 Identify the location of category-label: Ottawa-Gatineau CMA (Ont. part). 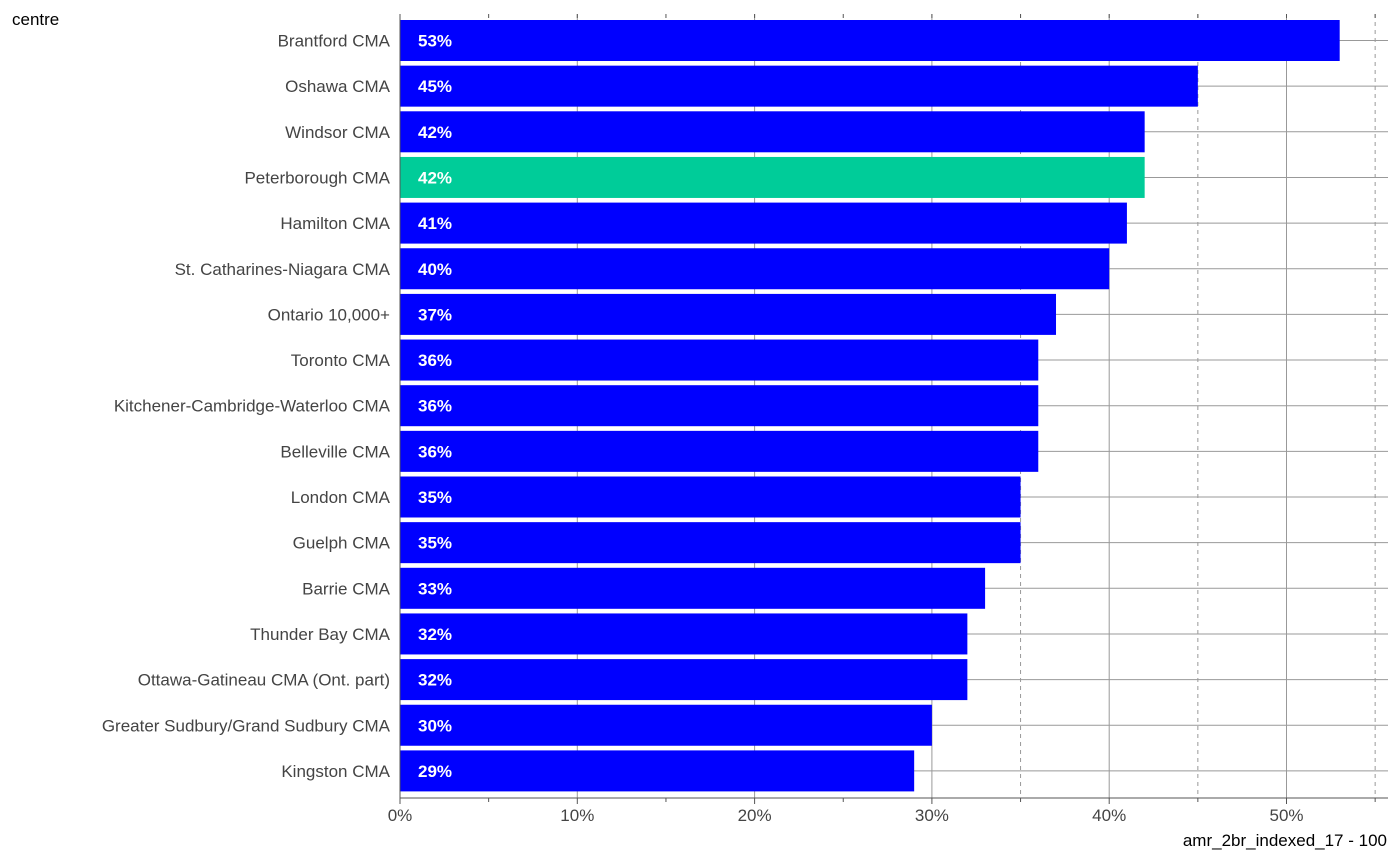
(264, 680).